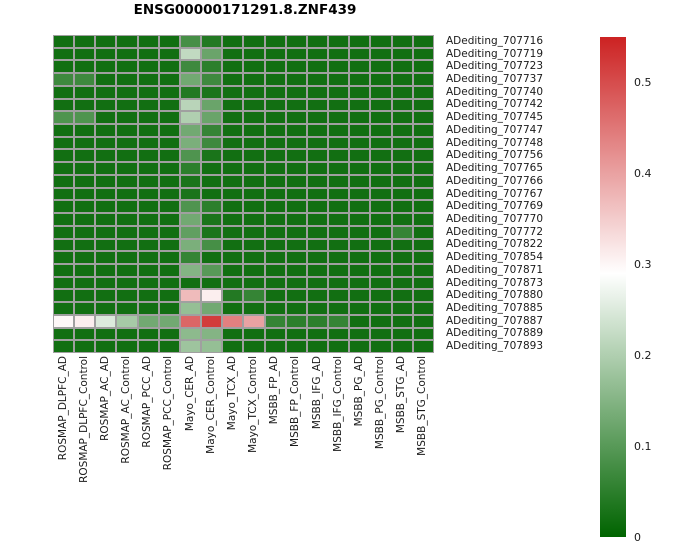 The height and width of the screenshot is (544, 684). I want to click on colorbar-tick-label: 0.3, so click(643, 264).